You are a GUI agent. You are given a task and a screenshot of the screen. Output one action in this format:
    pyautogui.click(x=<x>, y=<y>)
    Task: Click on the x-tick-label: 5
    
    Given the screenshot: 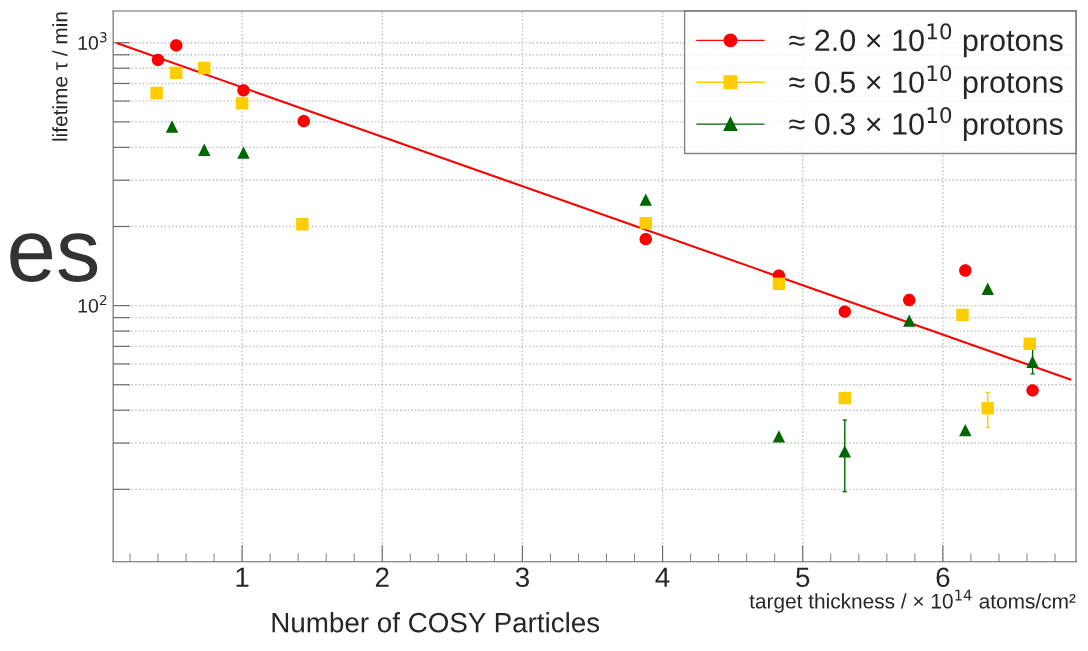 What is the action you would take?
    pyautogui.click(x=803, y=577)
    